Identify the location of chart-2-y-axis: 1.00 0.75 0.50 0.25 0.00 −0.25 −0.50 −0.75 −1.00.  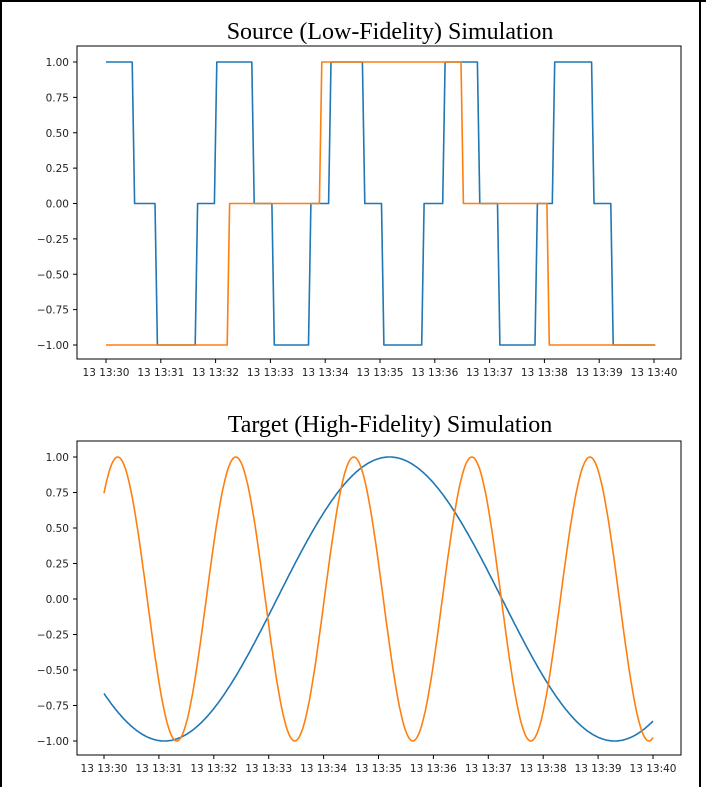
(57, 600).